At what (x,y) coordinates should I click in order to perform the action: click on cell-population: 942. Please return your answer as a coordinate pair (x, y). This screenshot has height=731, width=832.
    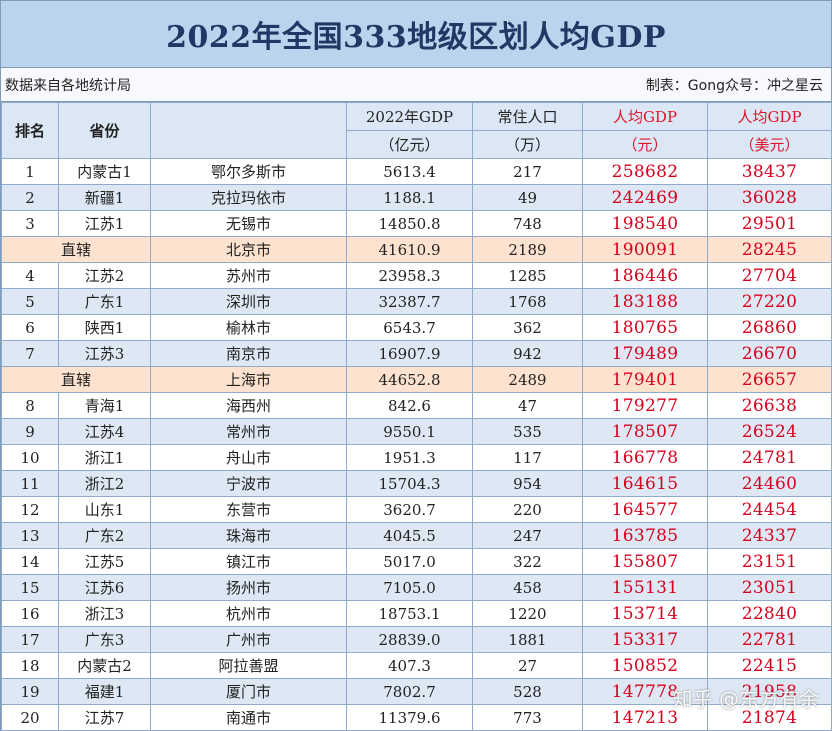
    Looking at the image, I should click on (527, 353).